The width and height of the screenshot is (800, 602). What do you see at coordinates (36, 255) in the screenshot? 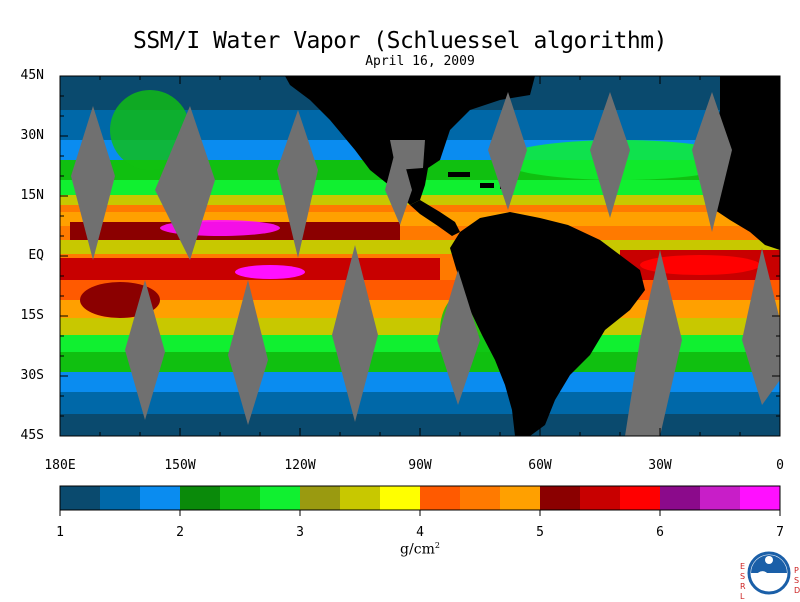
I see `lat-label: EQ` at bounding box center [36, 255].